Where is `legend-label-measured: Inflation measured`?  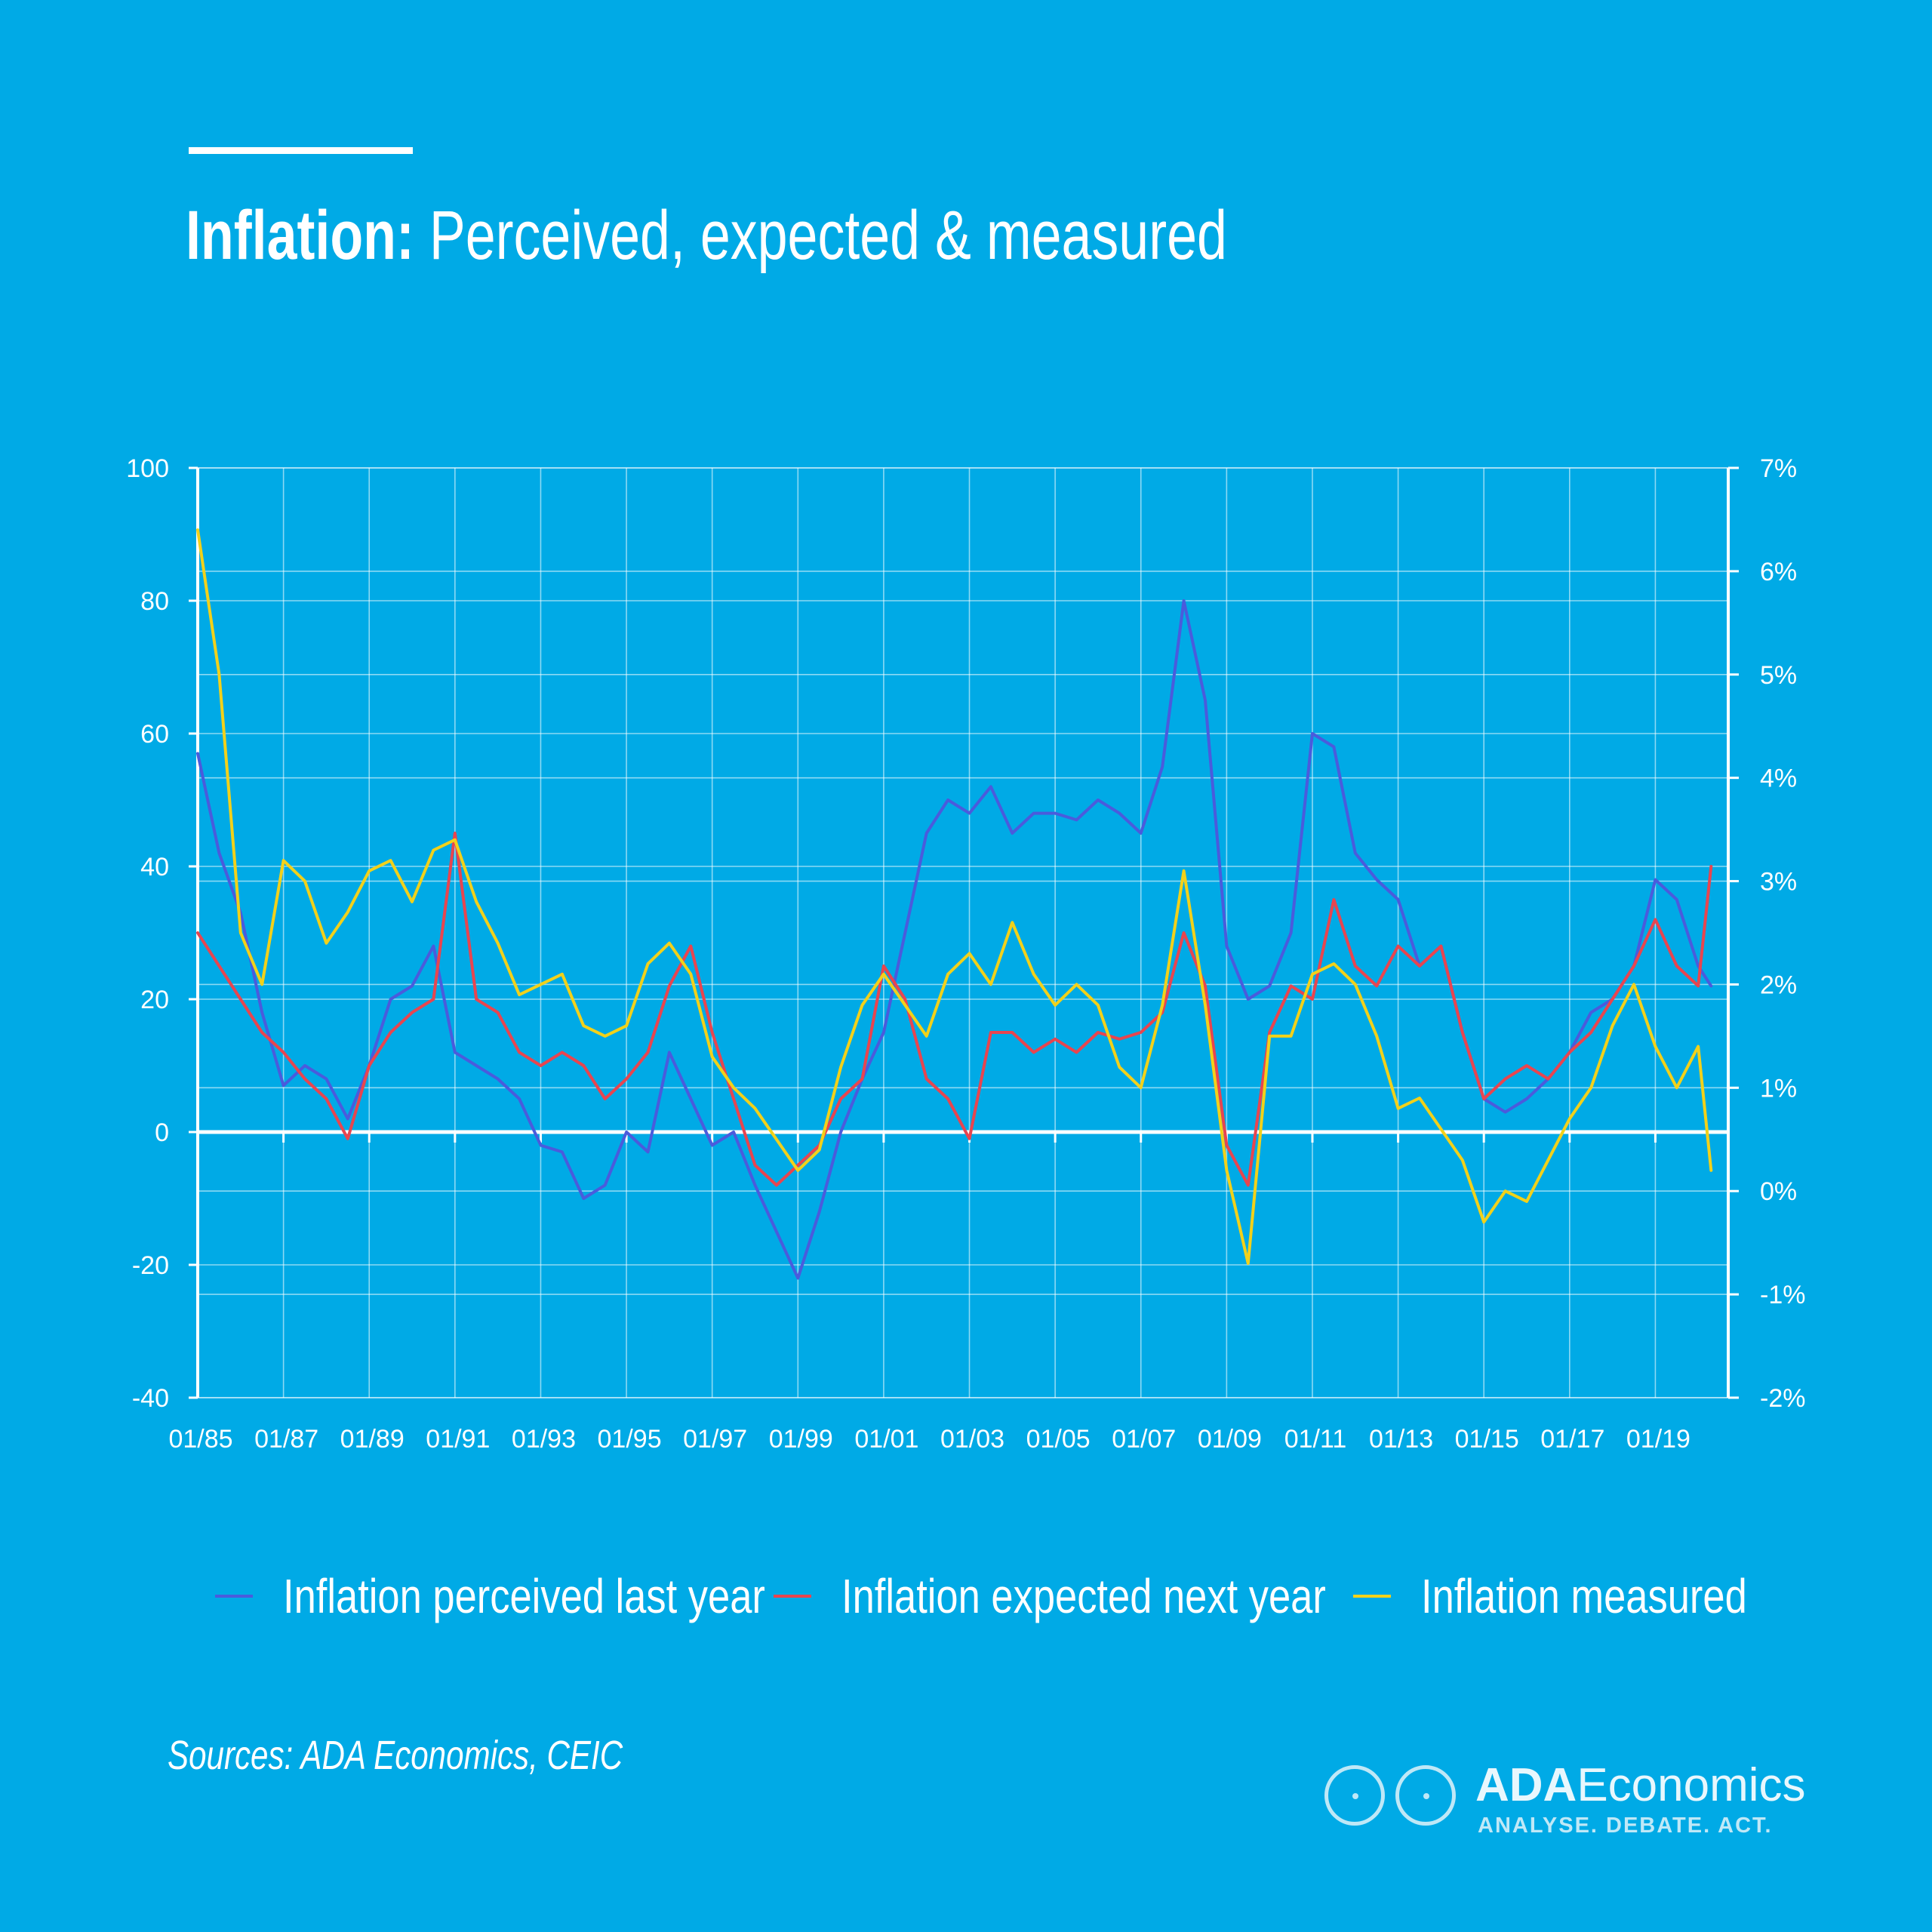
legend-label-measured: Inflation measured is located at coordinates (1584, 1596).